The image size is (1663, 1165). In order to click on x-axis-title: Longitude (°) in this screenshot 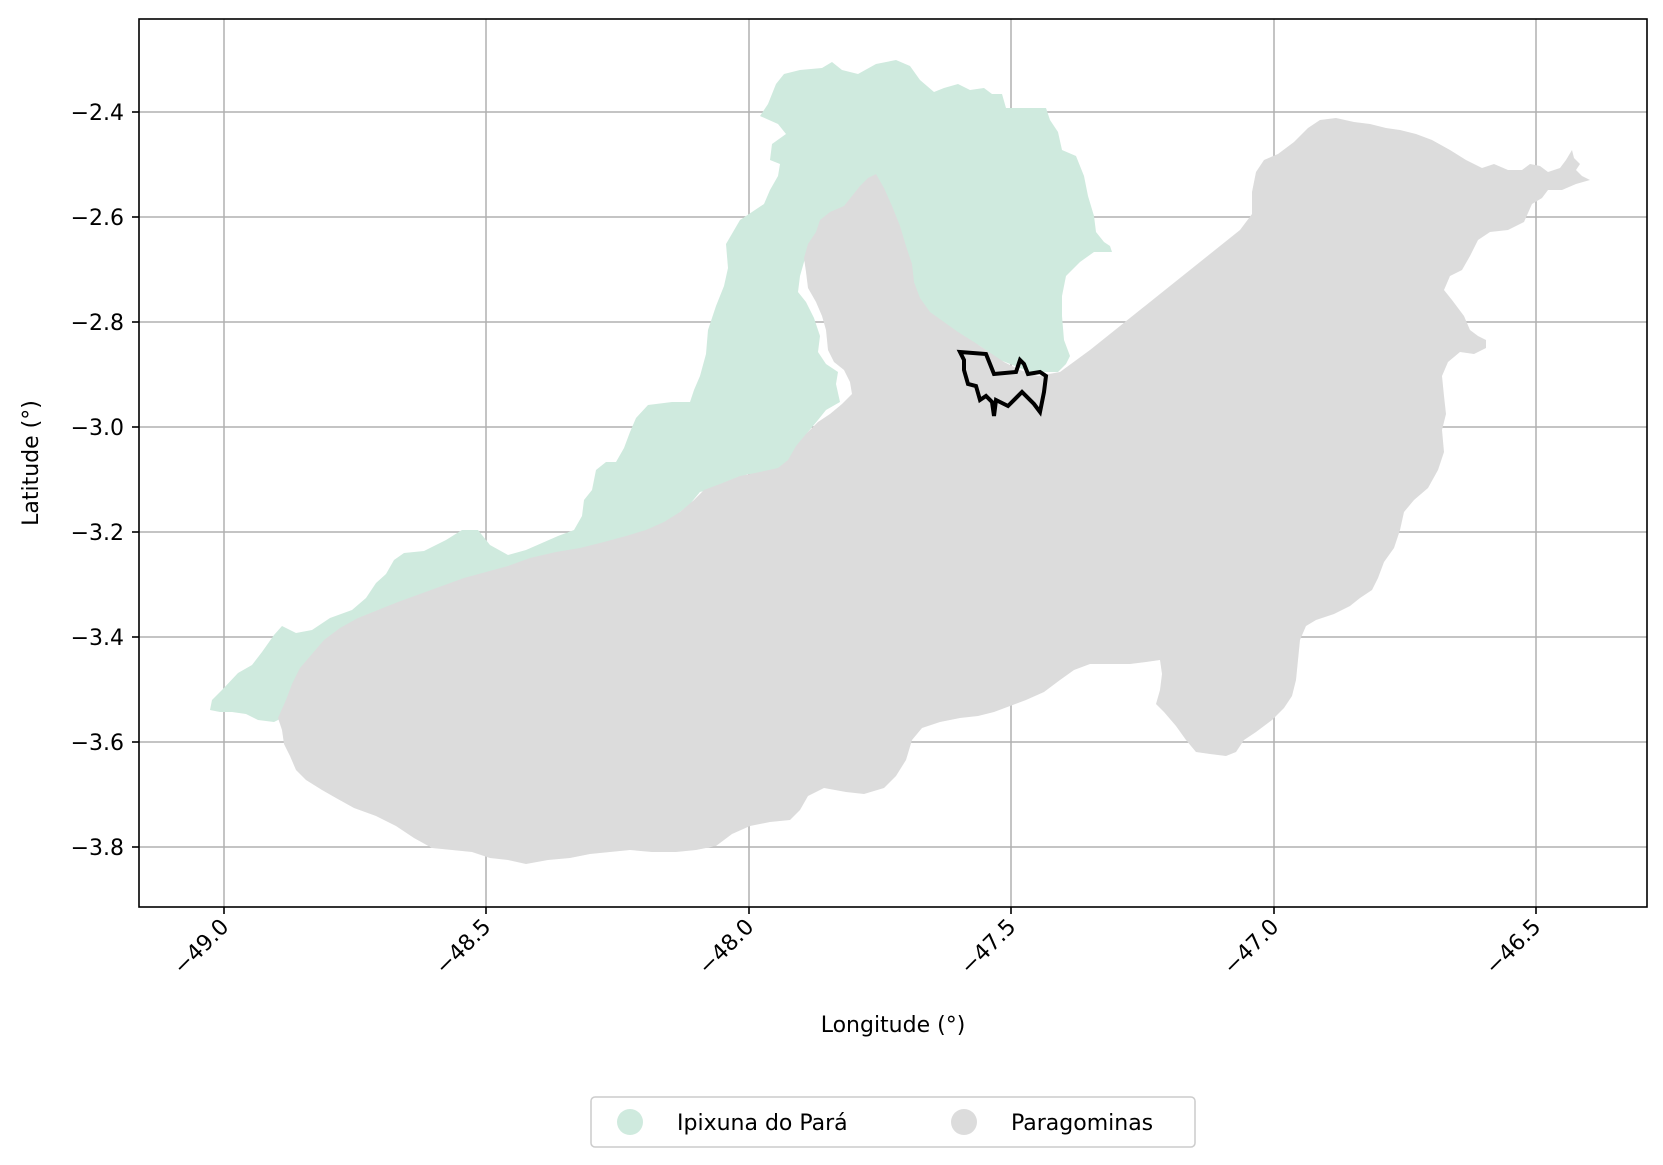, I will do `click(893, 1025)`.